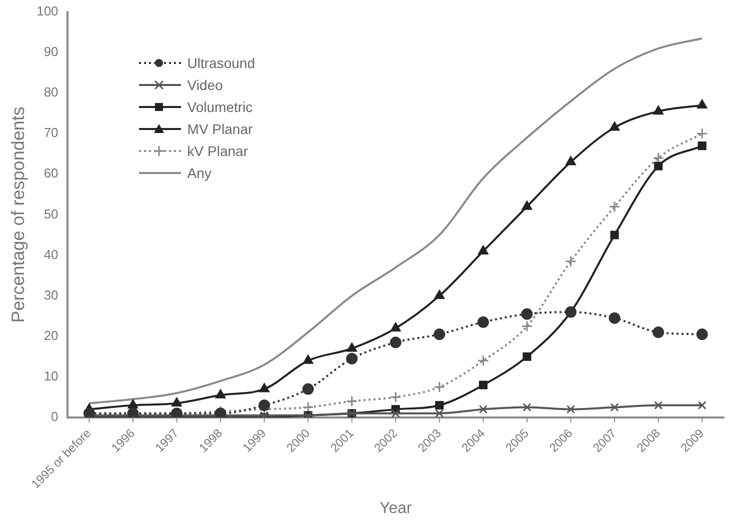 This screenshot has height=522, width=744. Describe the element at coordinates (51, 173) in the screenshot. I see `y-tick-label: 60` at that location.